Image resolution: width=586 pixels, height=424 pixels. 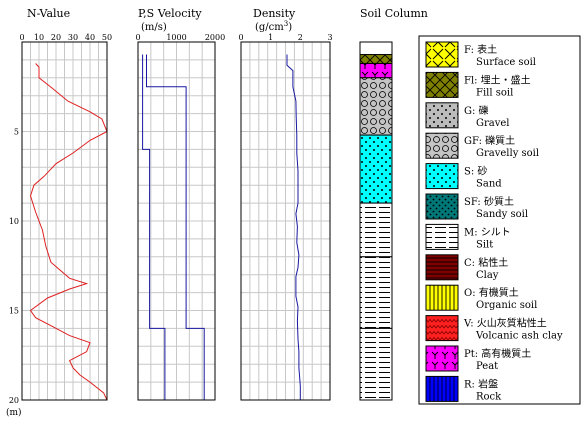 What do you see at coordinates (176, 37) in the screenshot?
I see `x-tick-label: 1000` at bounding box center [176, 37].